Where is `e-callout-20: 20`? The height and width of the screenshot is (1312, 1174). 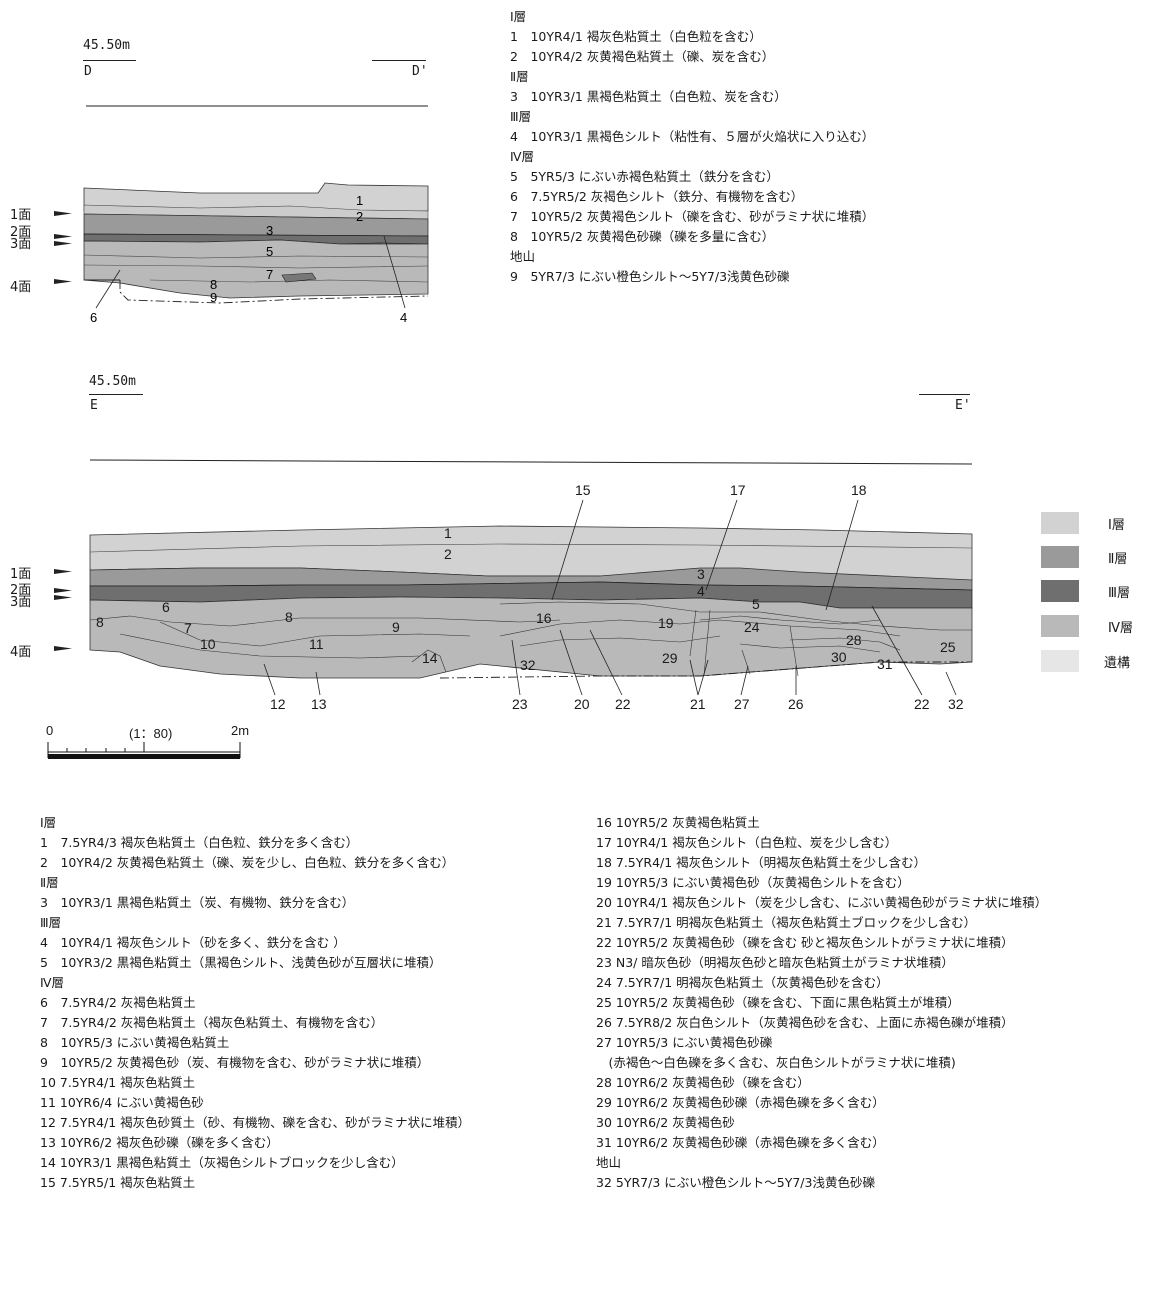
e-callout-20: 20 is located at coordinates (582, 704).